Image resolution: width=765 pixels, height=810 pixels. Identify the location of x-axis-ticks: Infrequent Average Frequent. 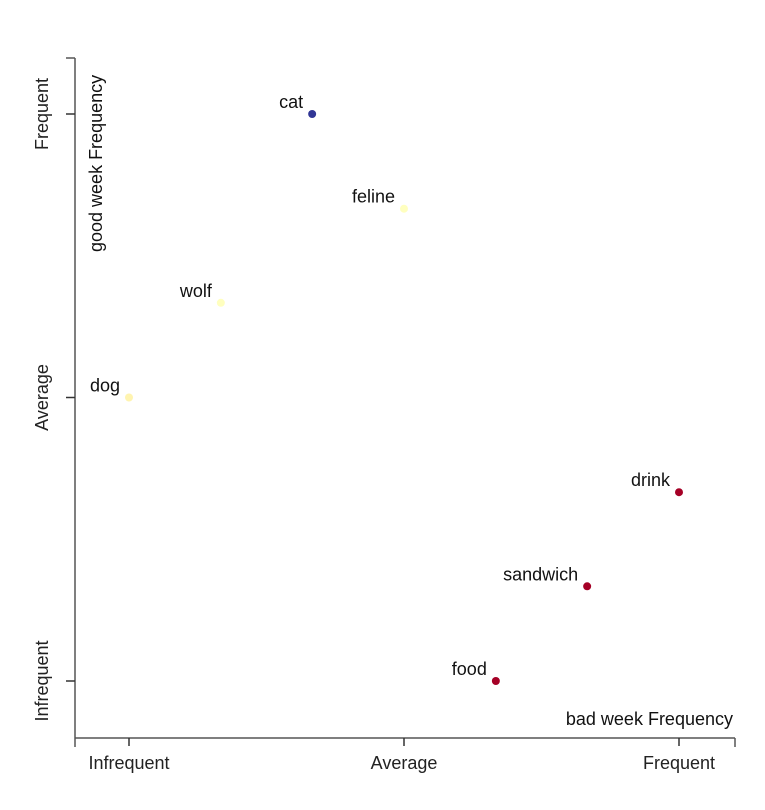
(401, 755).